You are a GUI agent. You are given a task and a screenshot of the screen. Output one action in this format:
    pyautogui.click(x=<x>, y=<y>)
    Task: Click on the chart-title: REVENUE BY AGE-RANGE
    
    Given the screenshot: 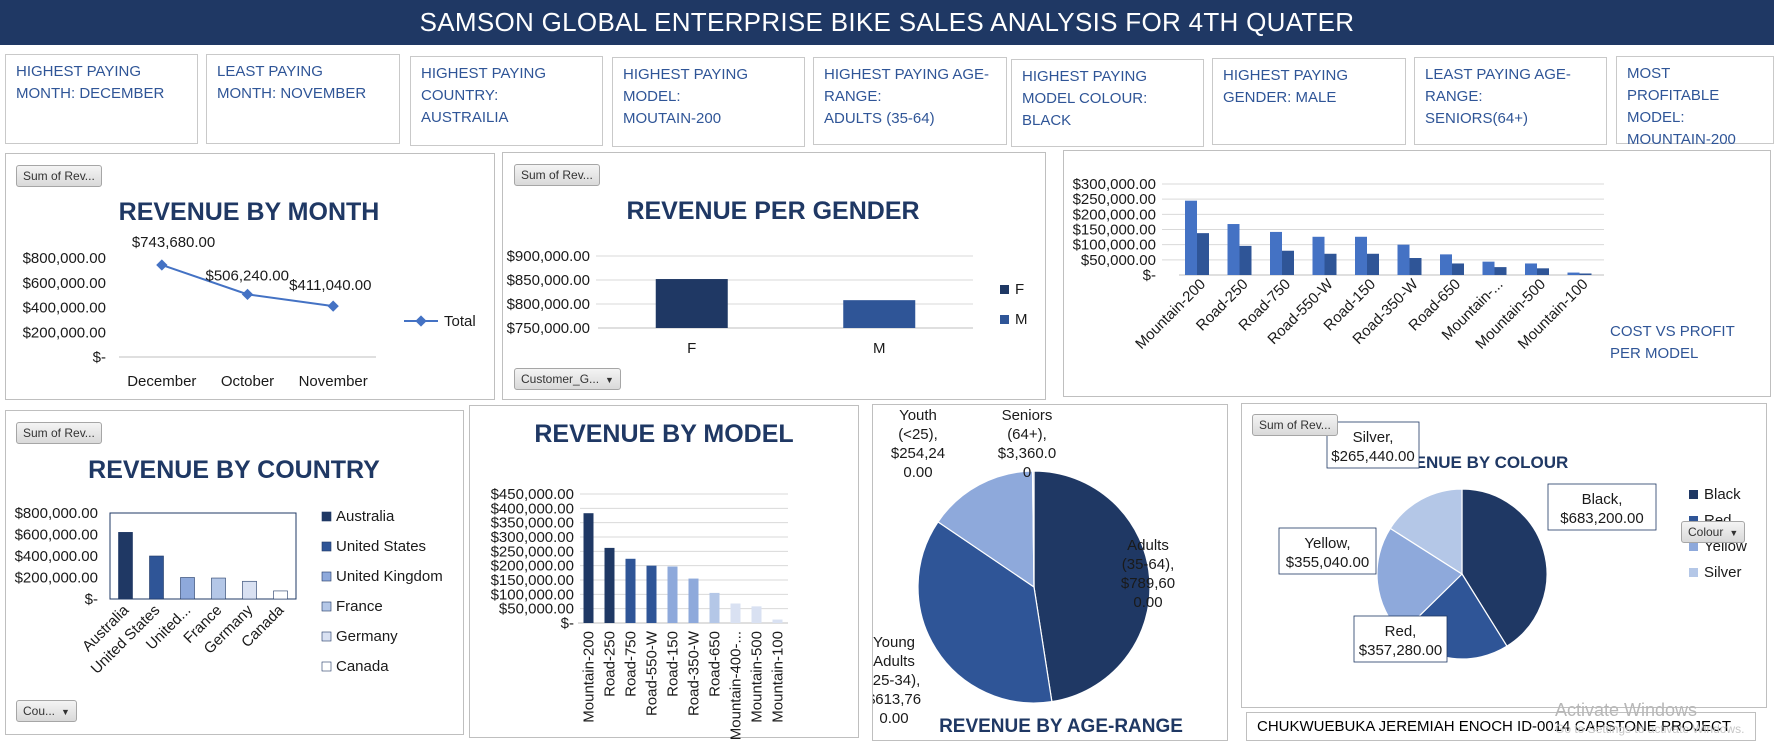 What is the action you would take?
    pyautogui.click(x=1061, y=726)
    